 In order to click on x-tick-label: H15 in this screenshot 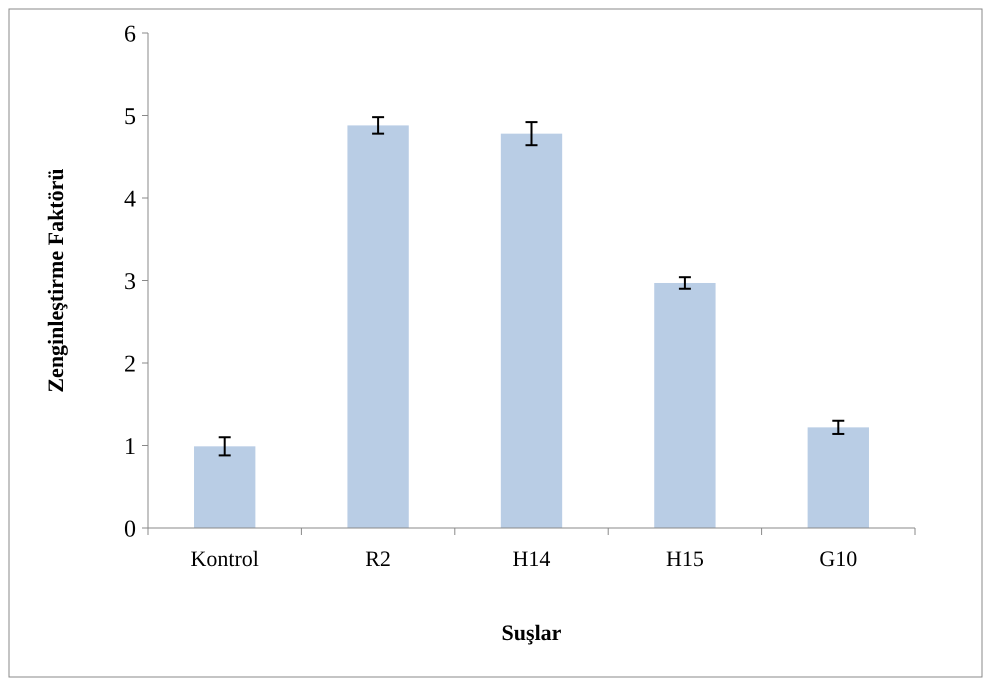, I will do `click(685, 558)`.